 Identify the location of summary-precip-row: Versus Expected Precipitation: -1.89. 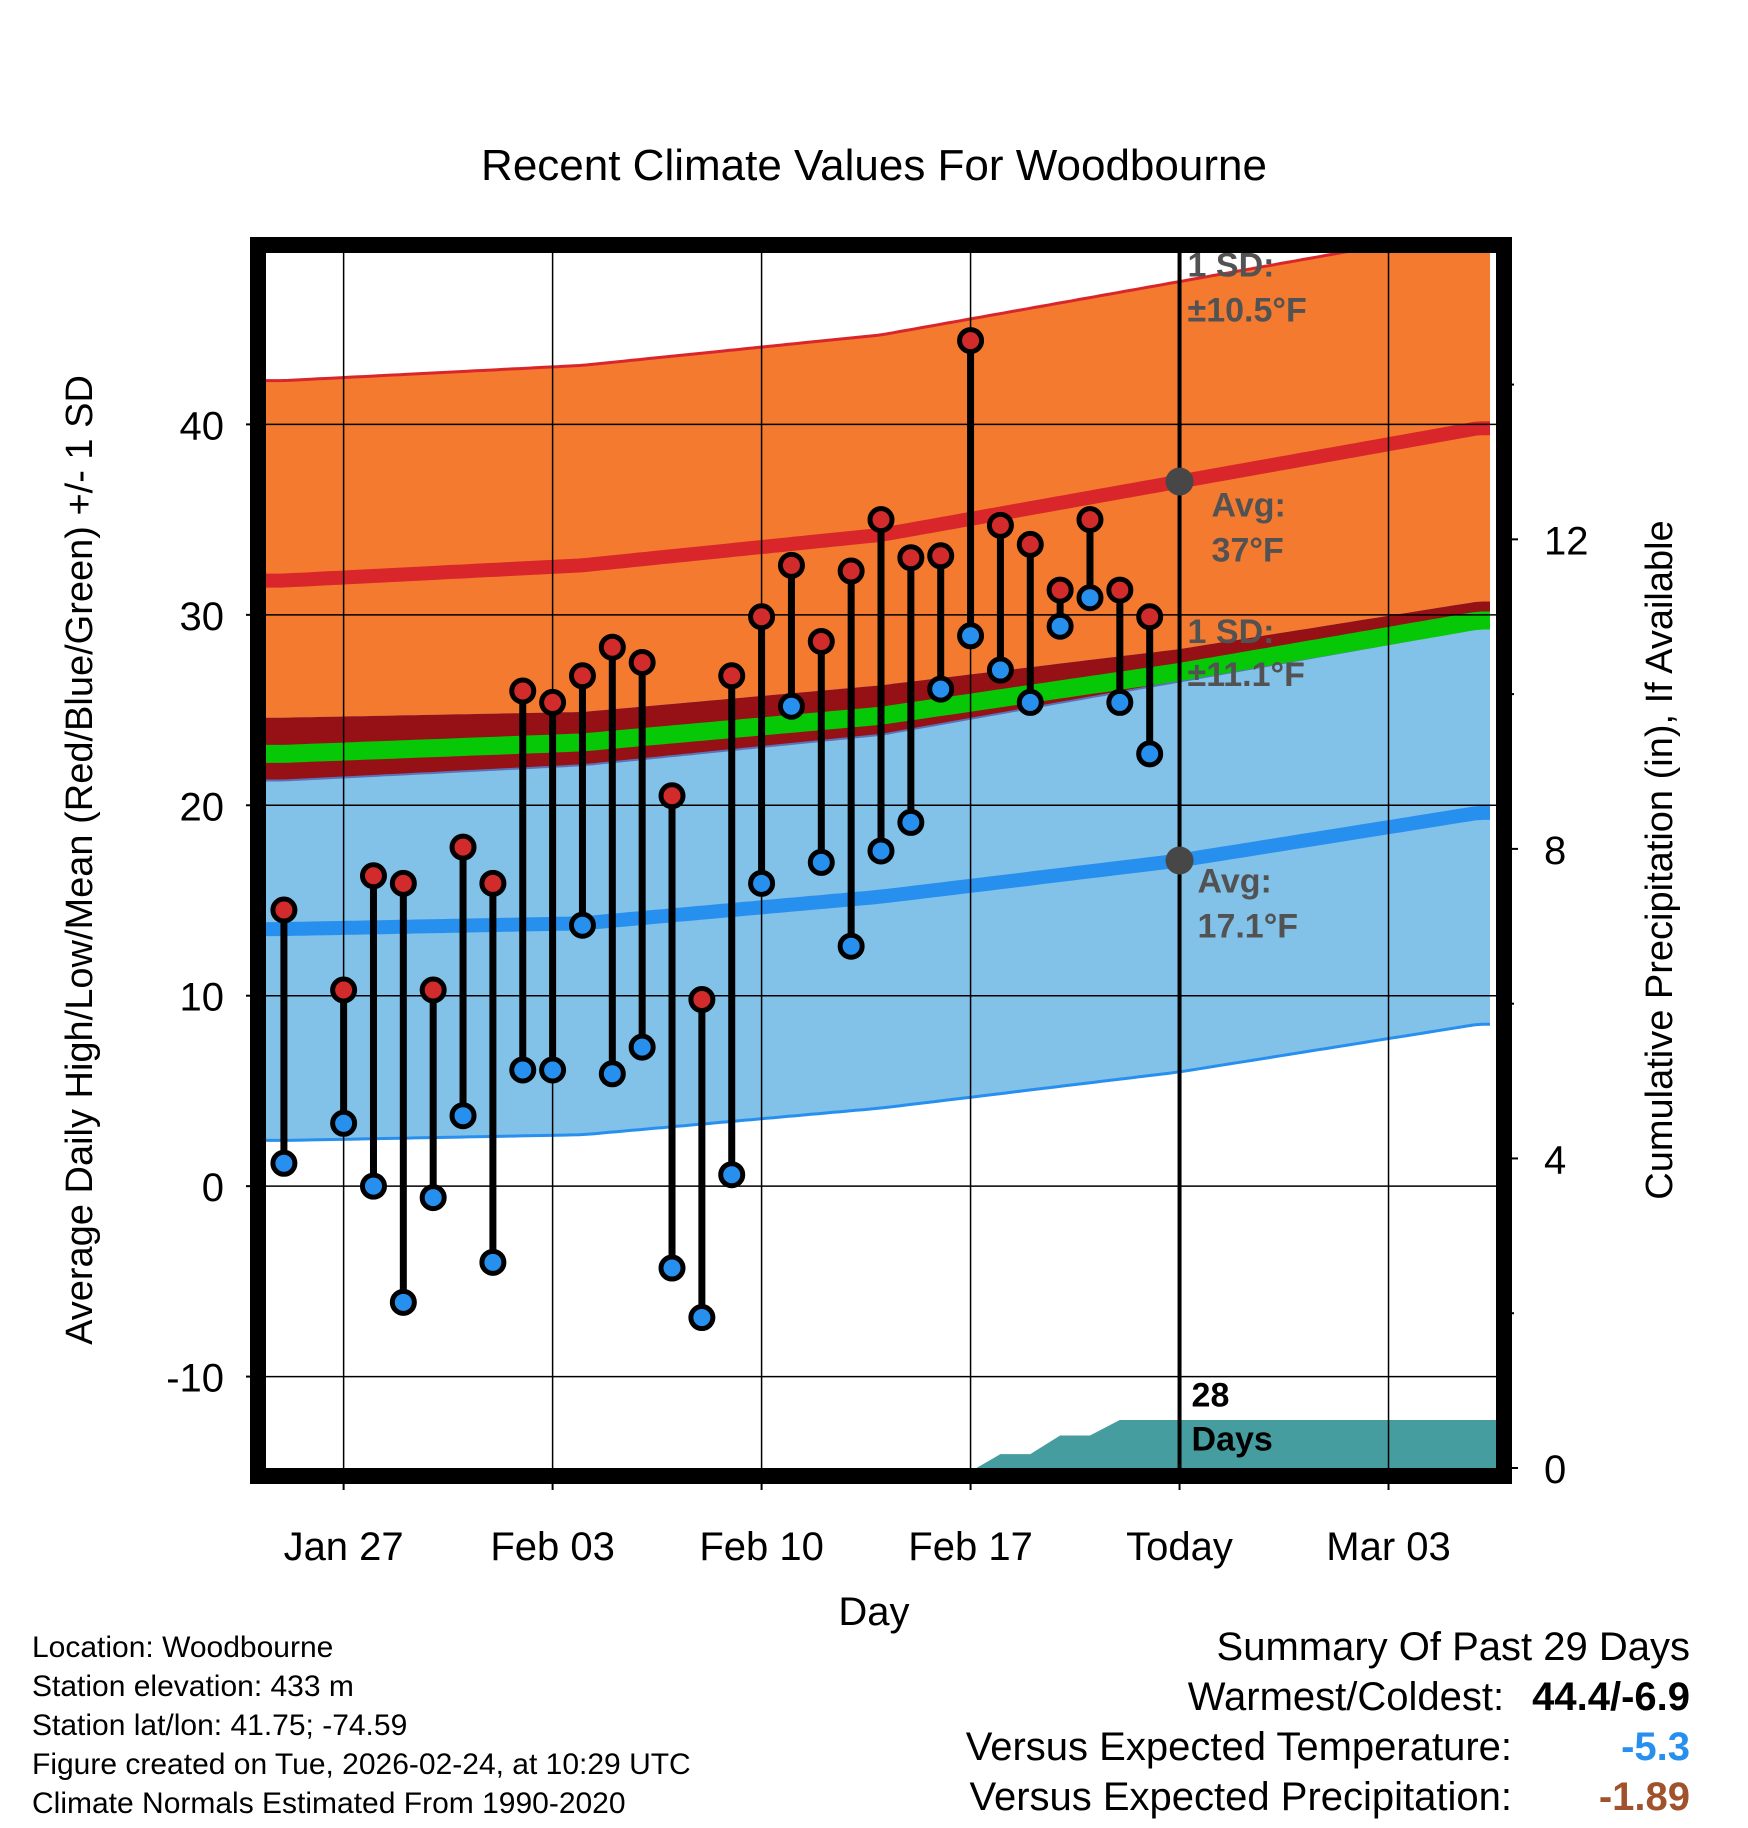
(1328, 1797).